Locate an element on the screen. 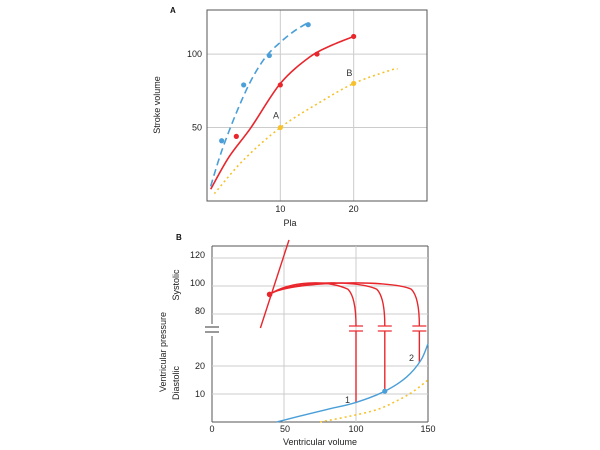 The image size is (600, 450). y-section-label-systolic: Systolic is located at coordinates (176, 285).